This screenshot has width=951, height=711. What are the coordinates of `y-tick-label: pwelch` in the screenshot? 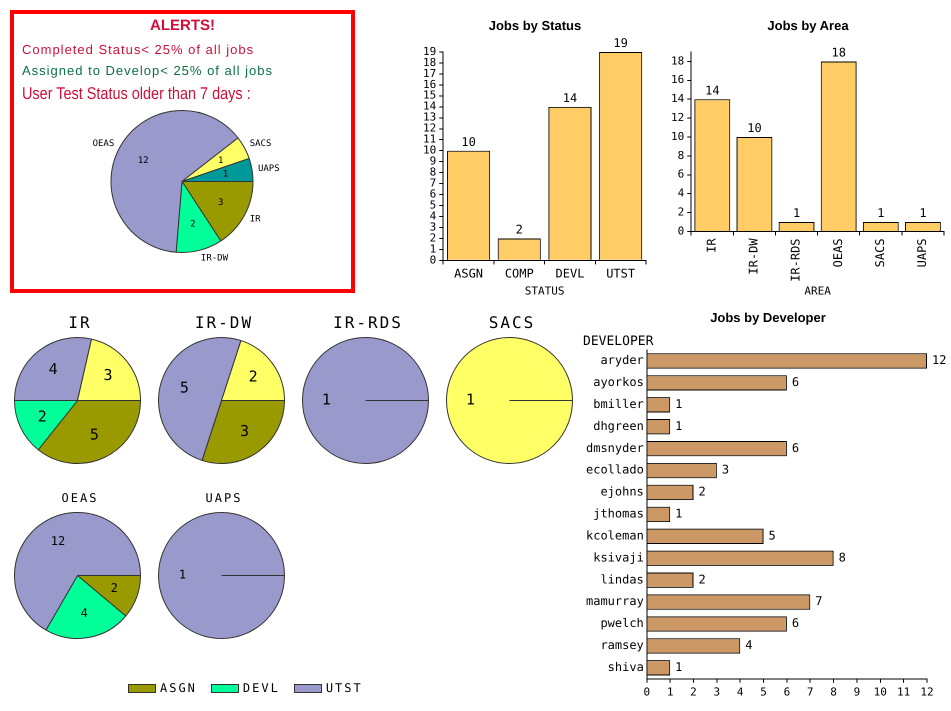 It's located at (622, 623).